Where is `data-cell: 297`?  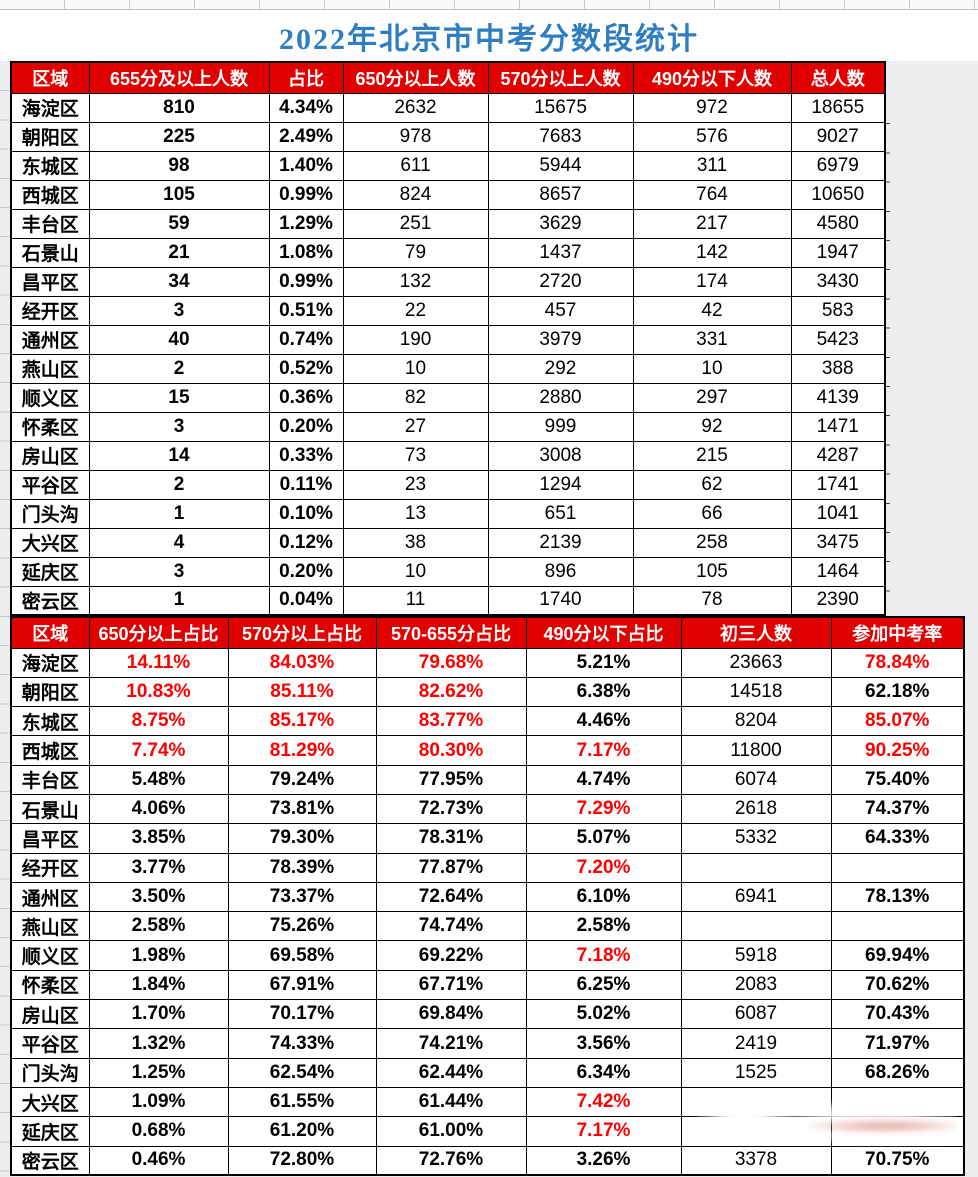 data-cell: 297 is located at coordinates (712, 397).